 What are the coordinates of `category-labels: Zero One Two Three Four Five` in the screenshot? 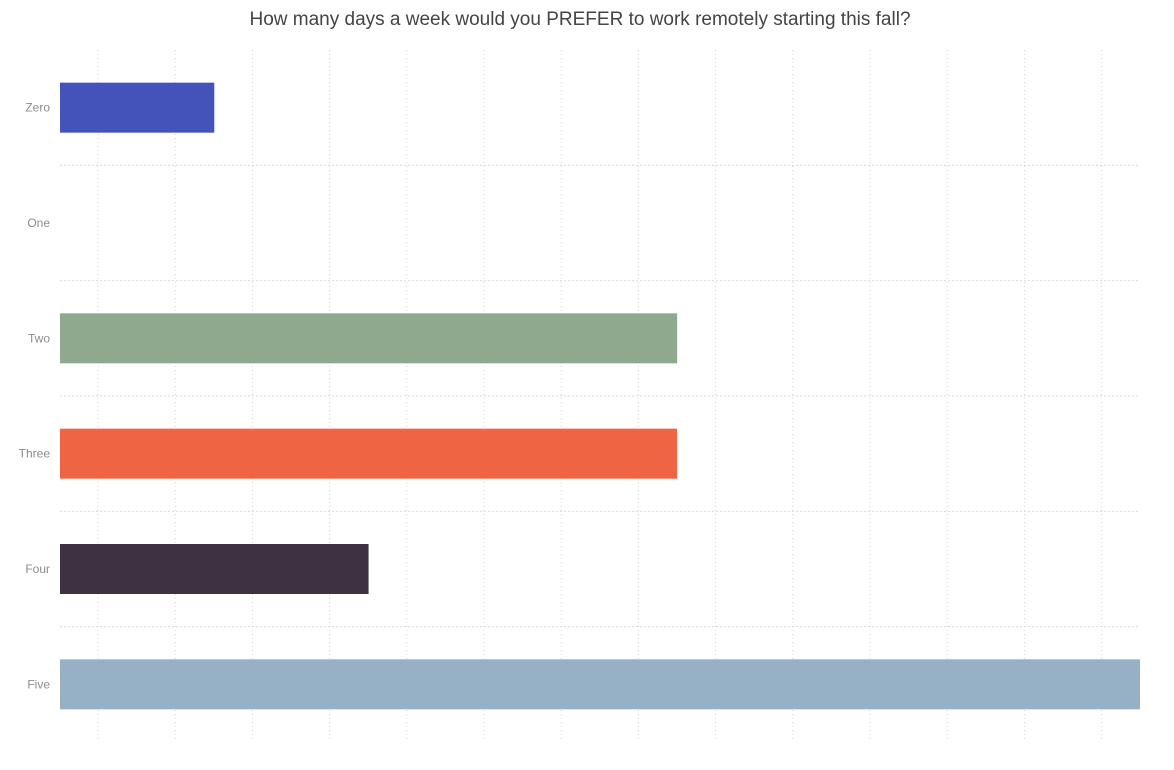 It's located at (35, 396).